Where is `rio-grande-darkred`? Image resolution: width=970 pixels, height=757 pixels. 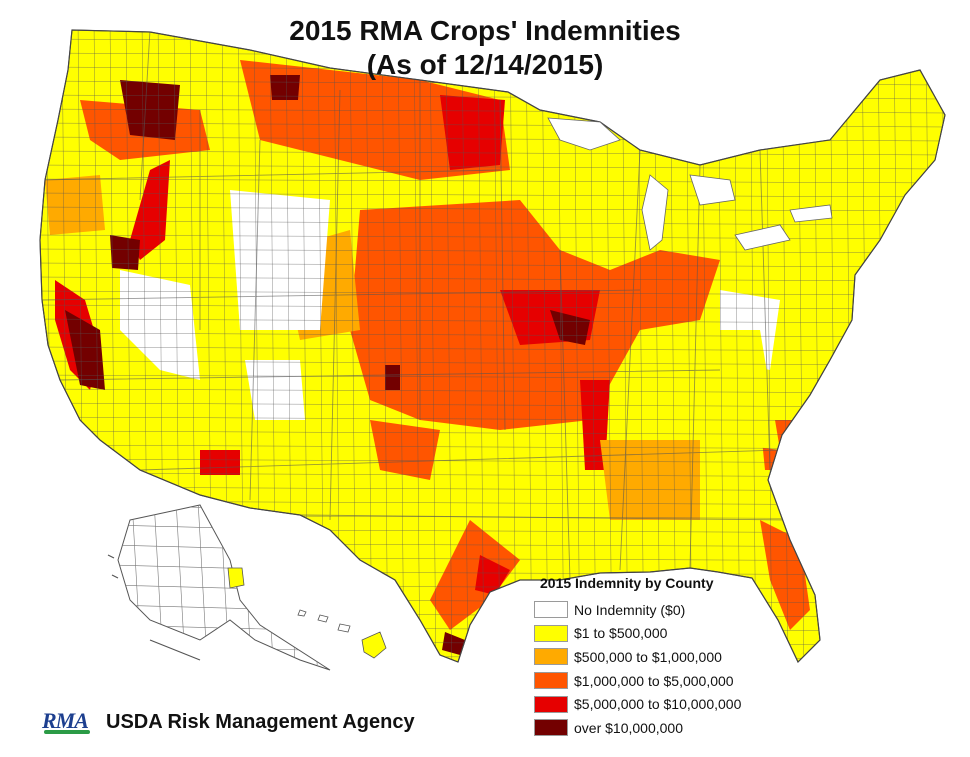
rio-grande-darkred is located at coordinates (453, 643).